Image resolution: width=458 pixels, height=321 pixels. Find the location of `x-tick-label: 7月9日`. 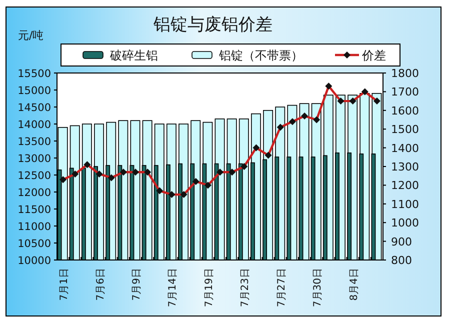

x-tick-label: 7月9日 is located at coordinates (136, 284).